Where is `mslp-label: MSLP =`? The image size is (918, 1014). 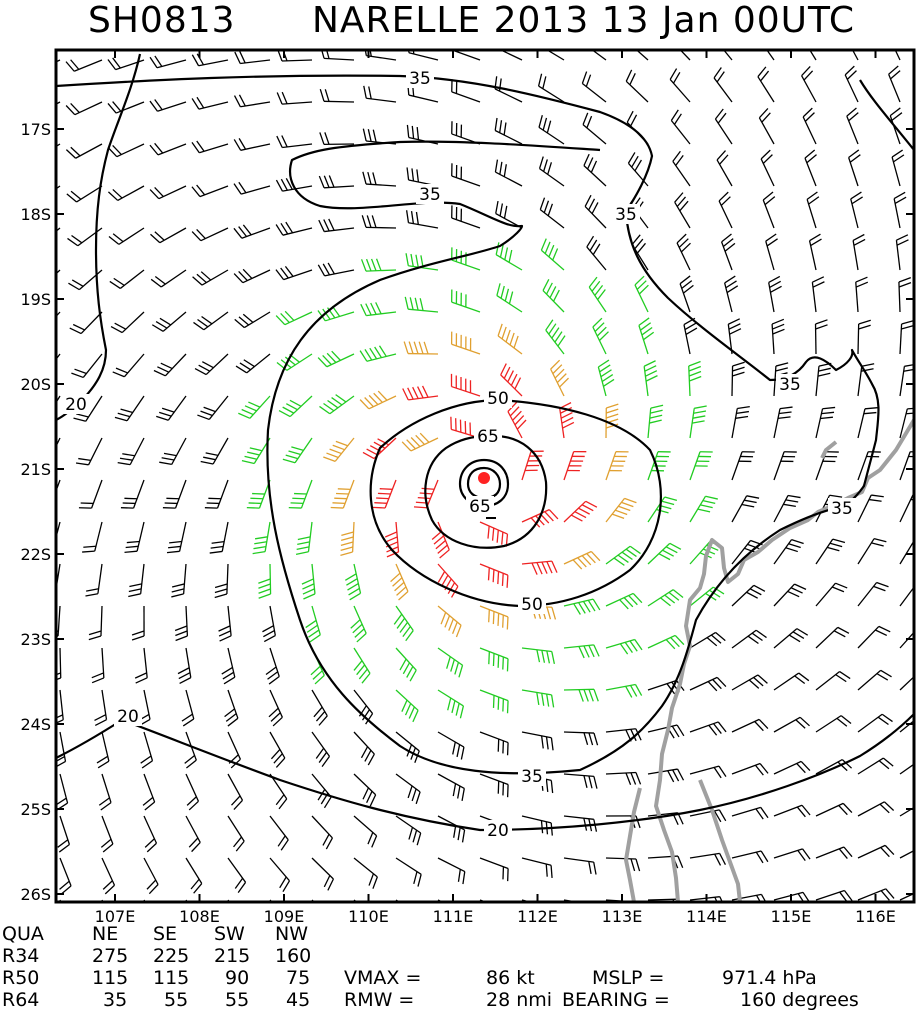
mslp-label: MSLP = is located at coordinates (628, 978).